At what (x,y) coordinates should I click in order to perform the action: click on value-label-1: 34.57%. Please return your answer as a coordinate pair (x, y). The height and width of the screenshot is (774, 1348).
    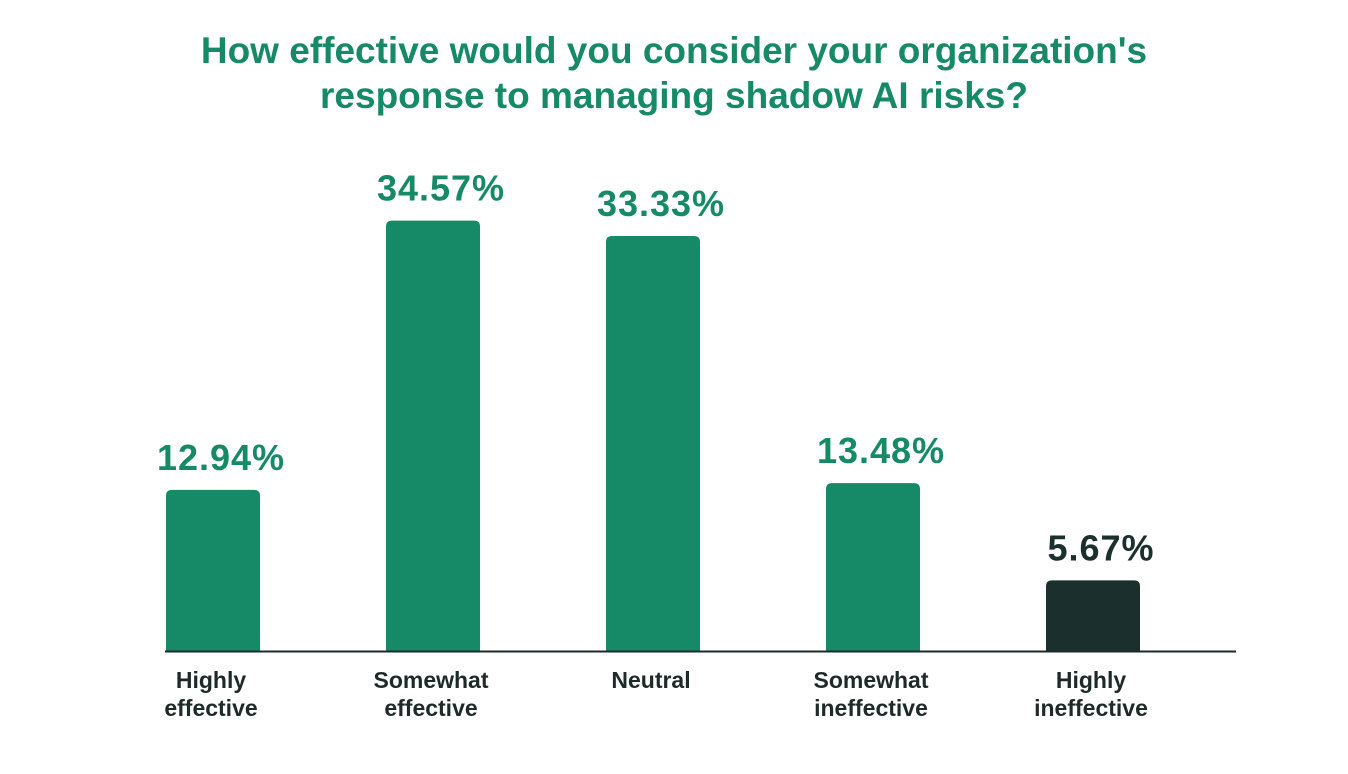
    Looking at the image, I should click on (441, 188).